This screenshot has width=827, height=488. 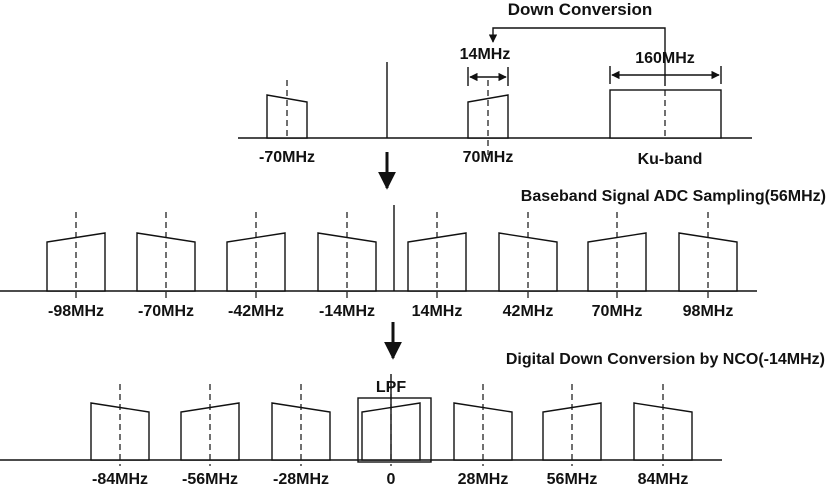 What do you see at coordinates (663, 479) in the screenshot?
I see `nco-freq-label: 84MHz` at bounding box center [663, 479].